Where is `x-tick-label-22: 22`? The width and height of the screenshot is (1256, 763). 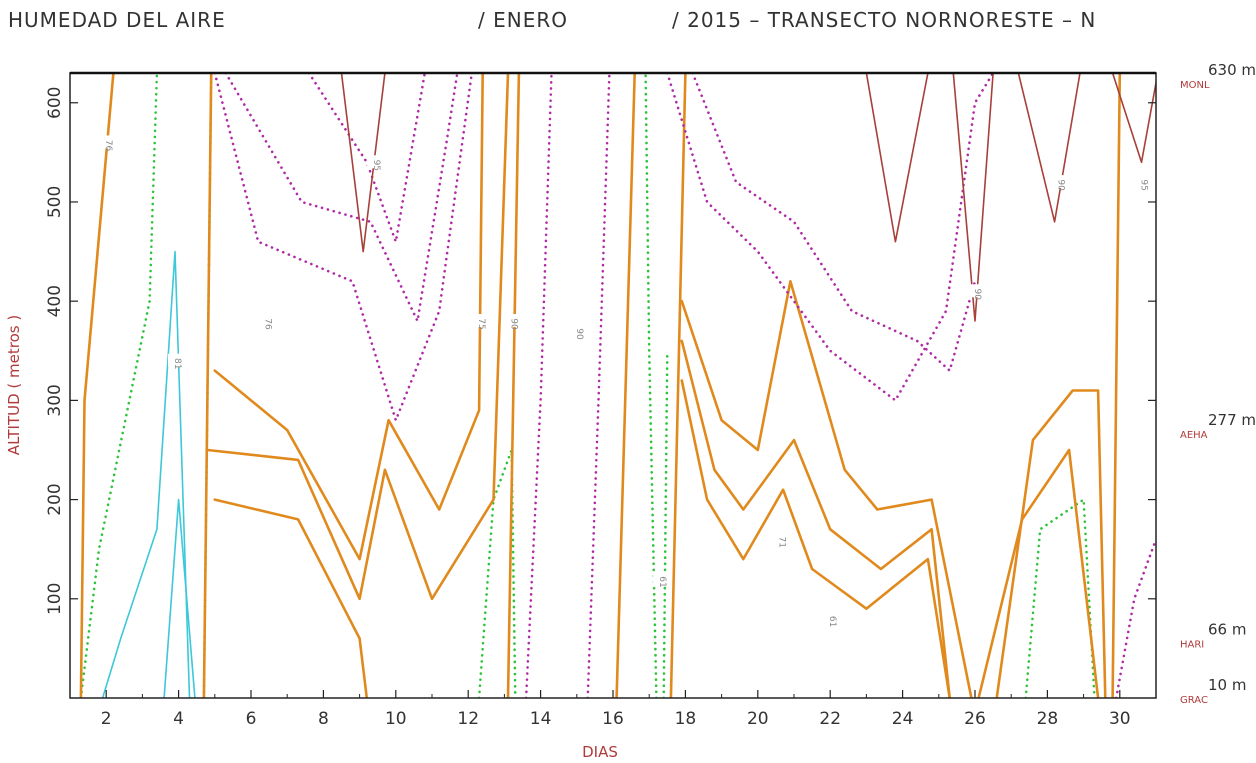 x-tick-label-22: 22 is located at coordinates (830, 719).